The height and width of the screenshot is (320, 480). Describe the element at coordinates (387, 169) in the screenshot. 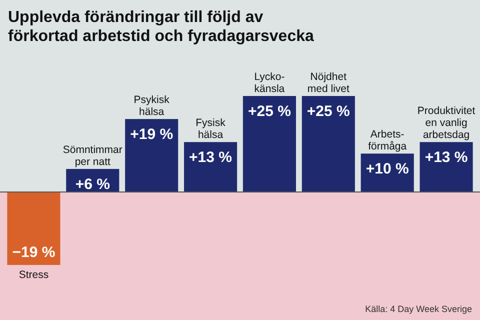

I see `data-label: +10 %` at that location.